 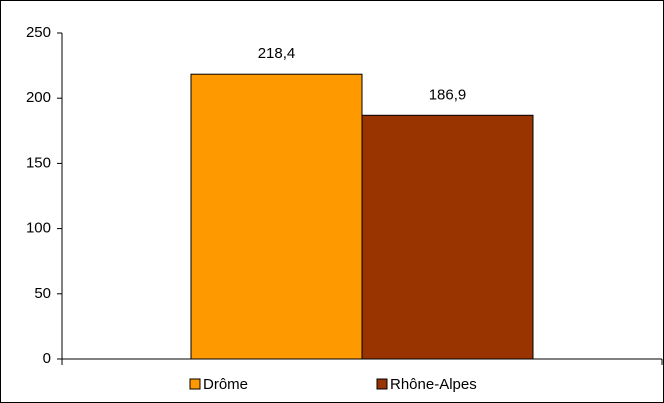 I want to click on y-tick-label: 150, so click(x=38, y=162).